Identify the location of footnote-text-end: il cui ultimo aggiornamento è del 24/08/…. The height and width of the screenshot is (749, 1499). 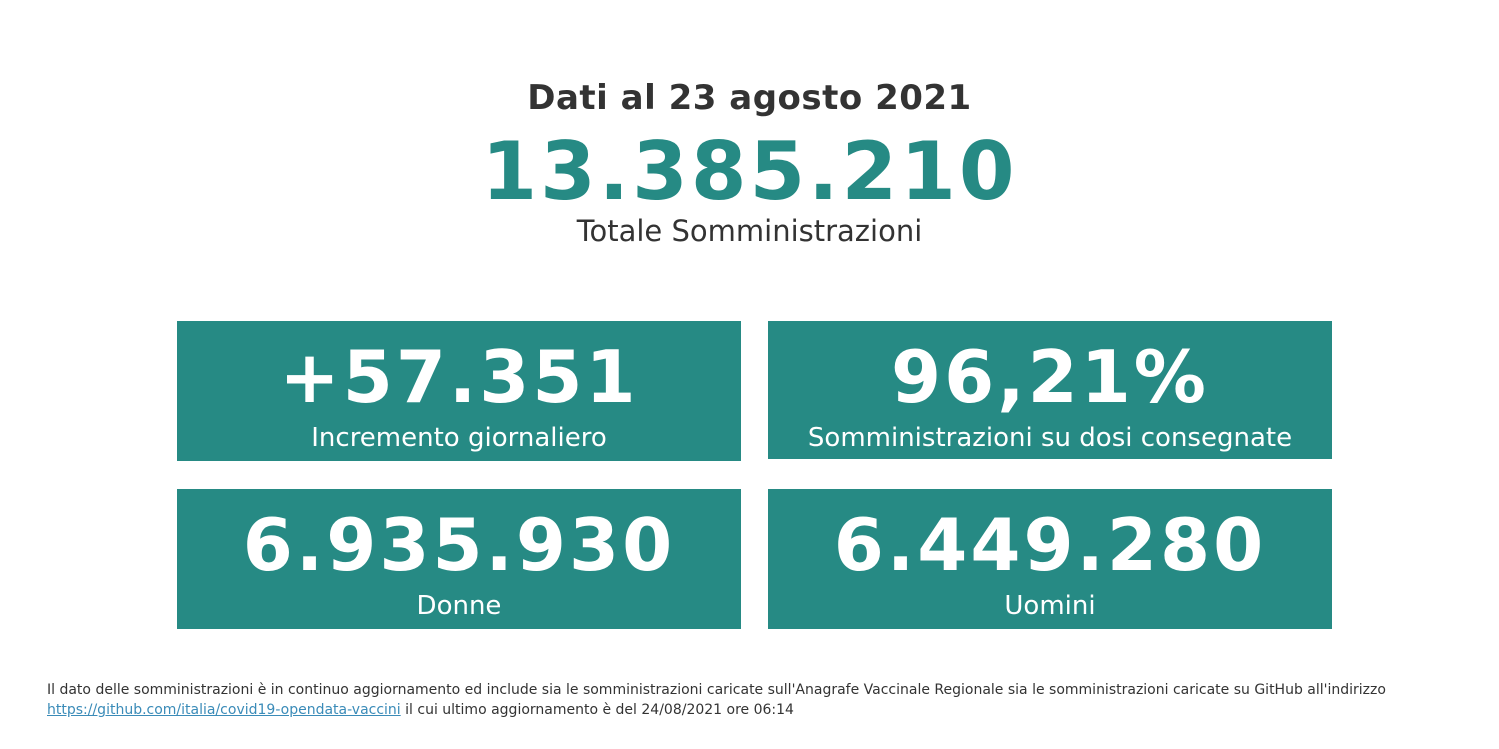
(597, 710).